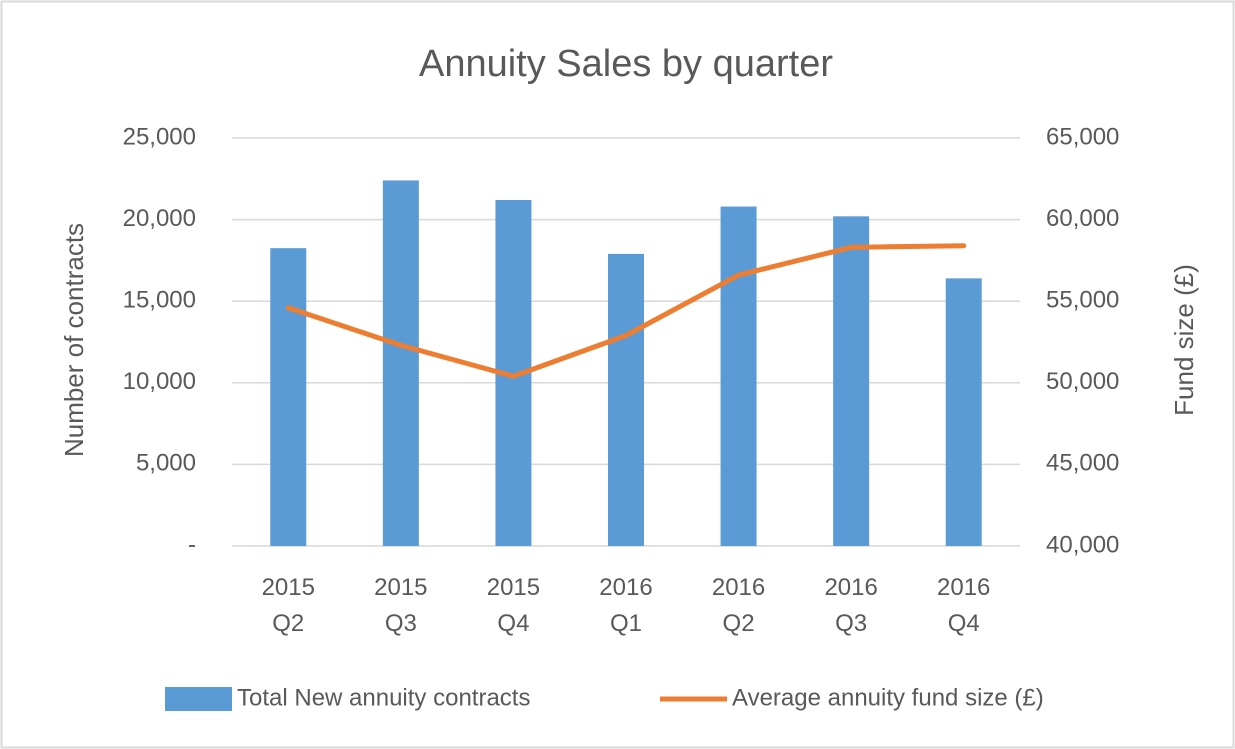 The height and width of the screenshot is (749, 1235). I want to click on legend-swatch, so click(198, 699).